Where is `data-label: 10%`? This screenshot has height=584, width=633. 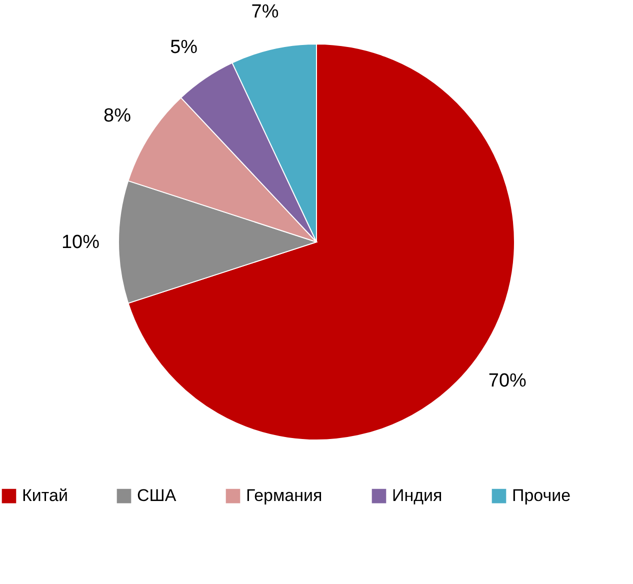
data-label: 10% is located at coordinates (80, 242).